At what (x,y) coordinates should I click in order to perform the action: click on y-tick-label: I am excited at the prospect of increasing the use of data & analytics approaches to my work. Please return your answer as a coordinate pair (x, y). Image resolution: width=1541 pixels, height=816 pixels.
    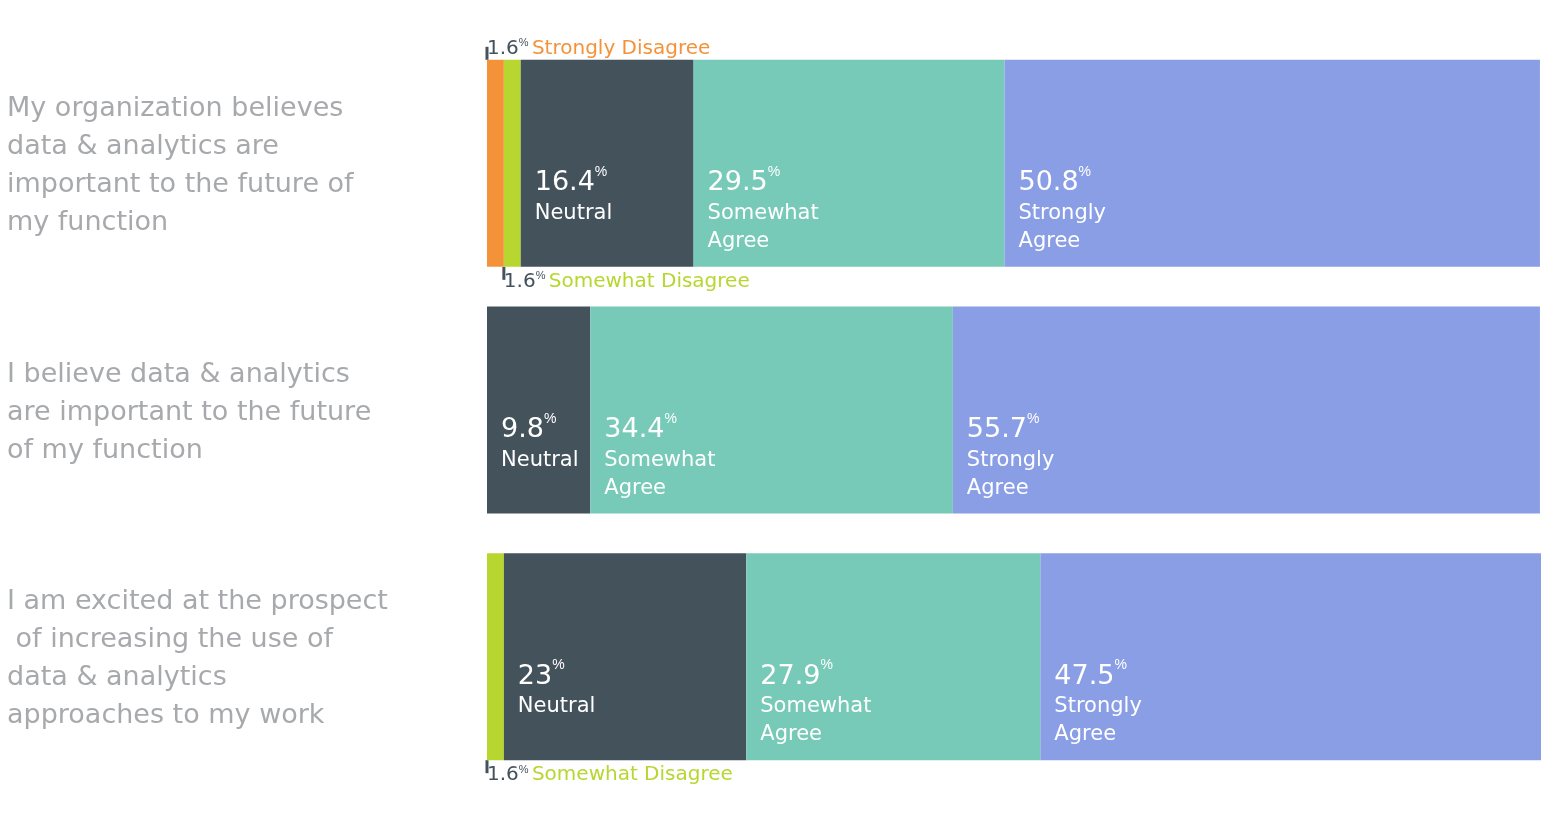
    Looking at the image, I should click on (197, 657).